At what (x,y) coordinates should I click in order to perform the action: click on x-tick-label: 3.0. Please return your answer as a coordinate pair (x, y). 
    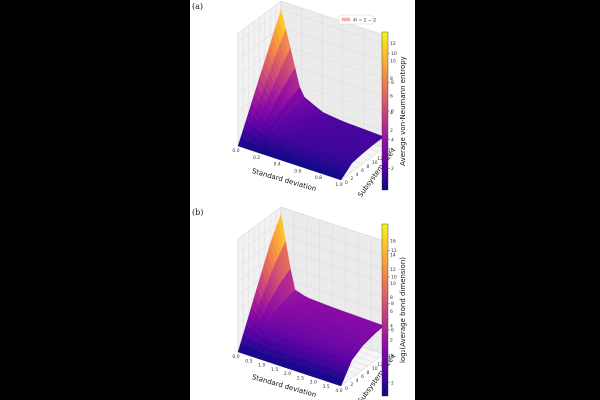
    Looking at the image, I should click on (313, 383).